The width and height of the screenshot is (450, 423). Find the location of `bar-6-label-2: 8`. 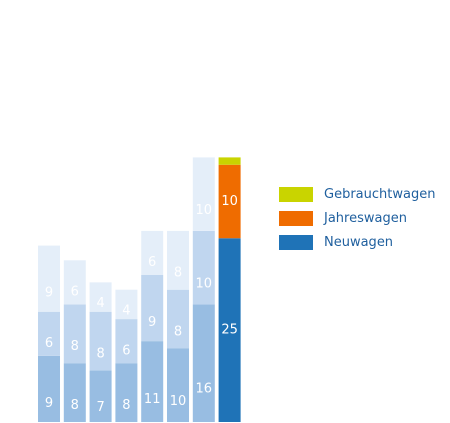

bar-6-label-2: 8 is located at coordinates (178, 332).